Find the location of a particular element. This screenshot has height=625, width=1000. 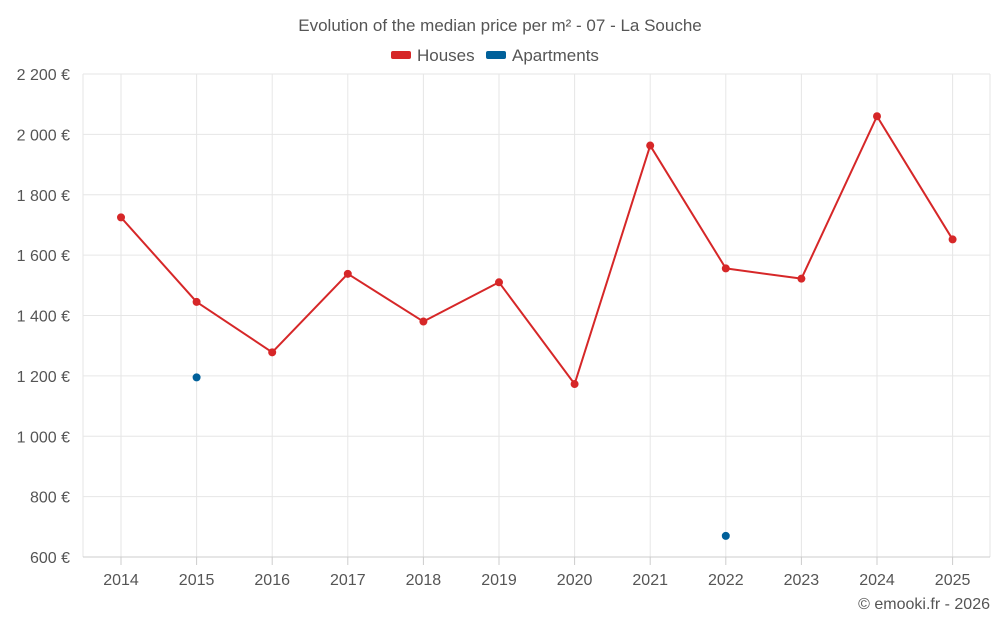

x-tick-label: 2015 is located at coordinates (197, 580).